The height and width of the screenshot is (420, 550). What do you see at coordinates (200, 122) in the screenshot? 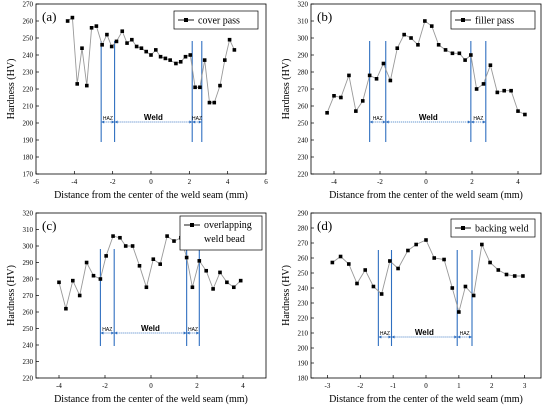
I see `haz-right-arrow-head-right` at bounding box center [200, 122].